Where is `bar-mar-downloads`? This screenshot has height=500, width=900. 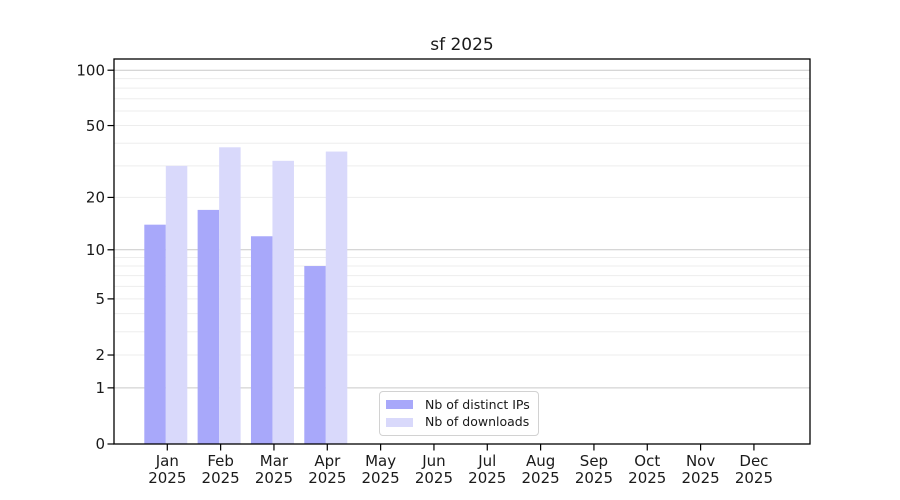 bar-mar-downloads is located at coordinates (283, 302).